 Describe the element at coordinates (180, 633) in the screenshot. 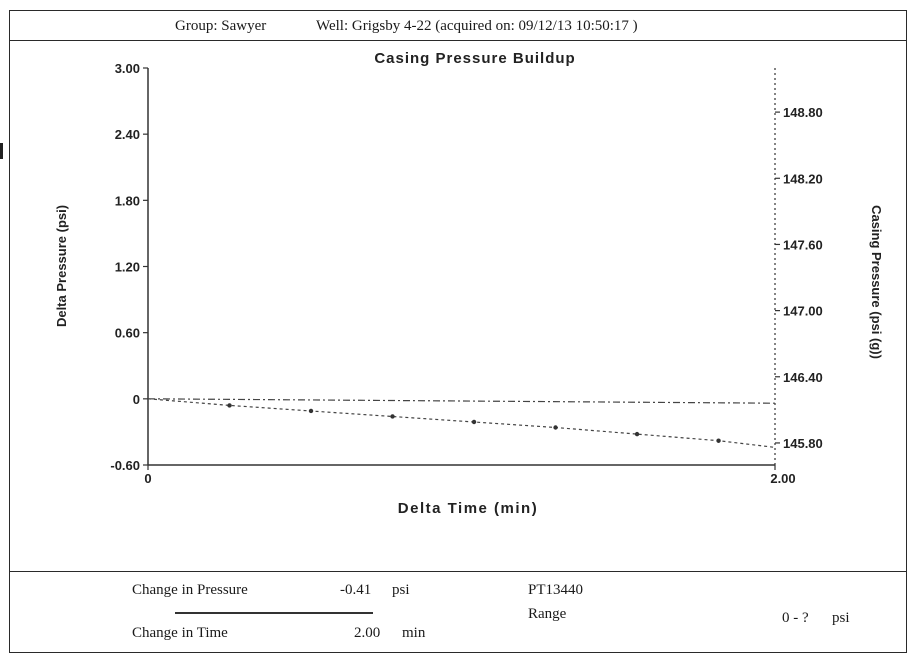

I see `change-time-label: Change in Time` at that location.